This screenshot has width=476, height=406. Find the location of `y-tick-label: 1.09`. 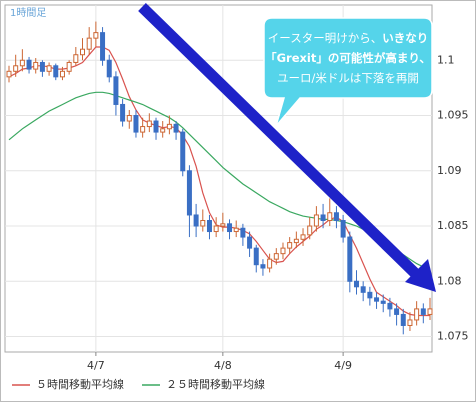

y-tick-label: 1.09 is located at coordinates (449, 170).